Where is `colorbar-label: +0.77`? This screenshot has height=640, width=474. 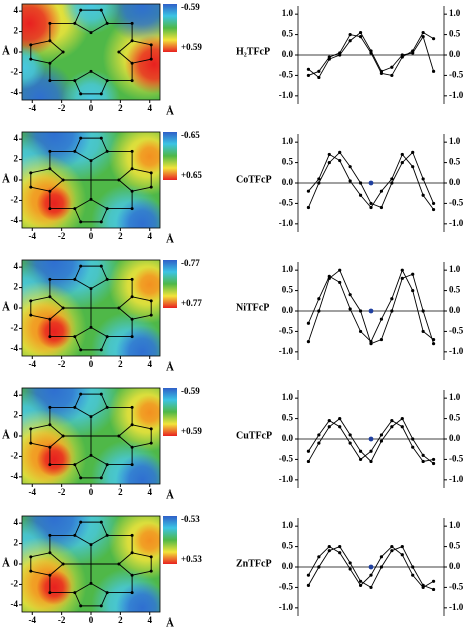 colorbar-label: +0.77 is located at coordinates (191, 303).